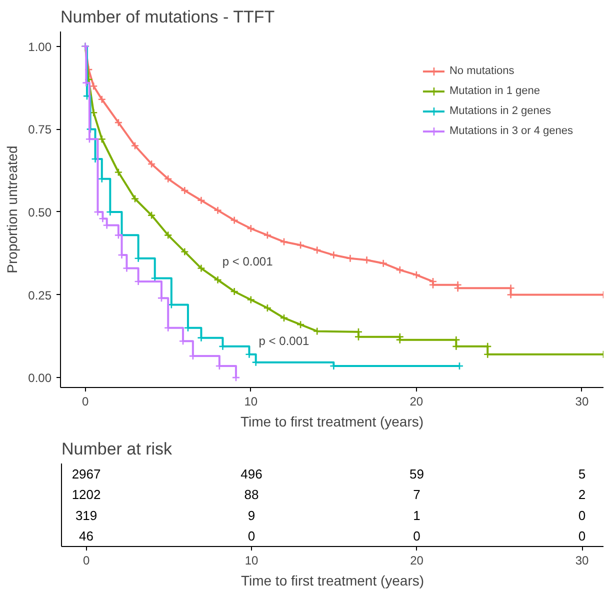 This screenshot has width=607, height=607. What do you see at coordinates (582, 474) in the screenshot?
I see `data-label: 5` at bounding box center [582, 474].